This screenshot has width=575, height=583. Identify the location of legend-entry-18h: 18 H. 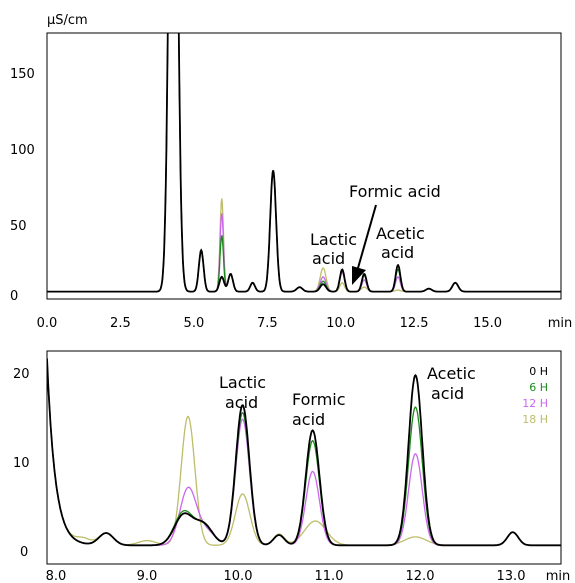
(535, 419).